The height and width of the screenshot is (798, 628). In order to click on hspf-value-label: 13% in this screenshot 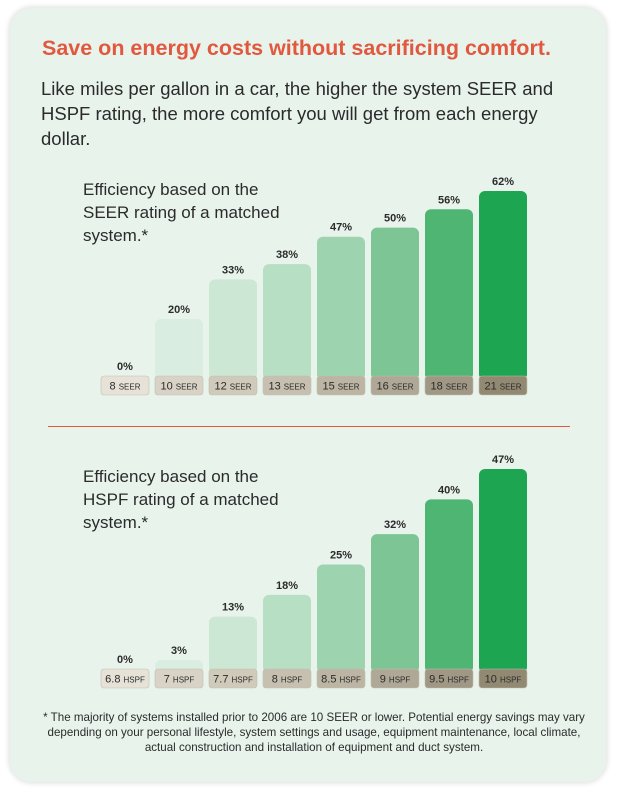, I will do `click(233, 608)`.